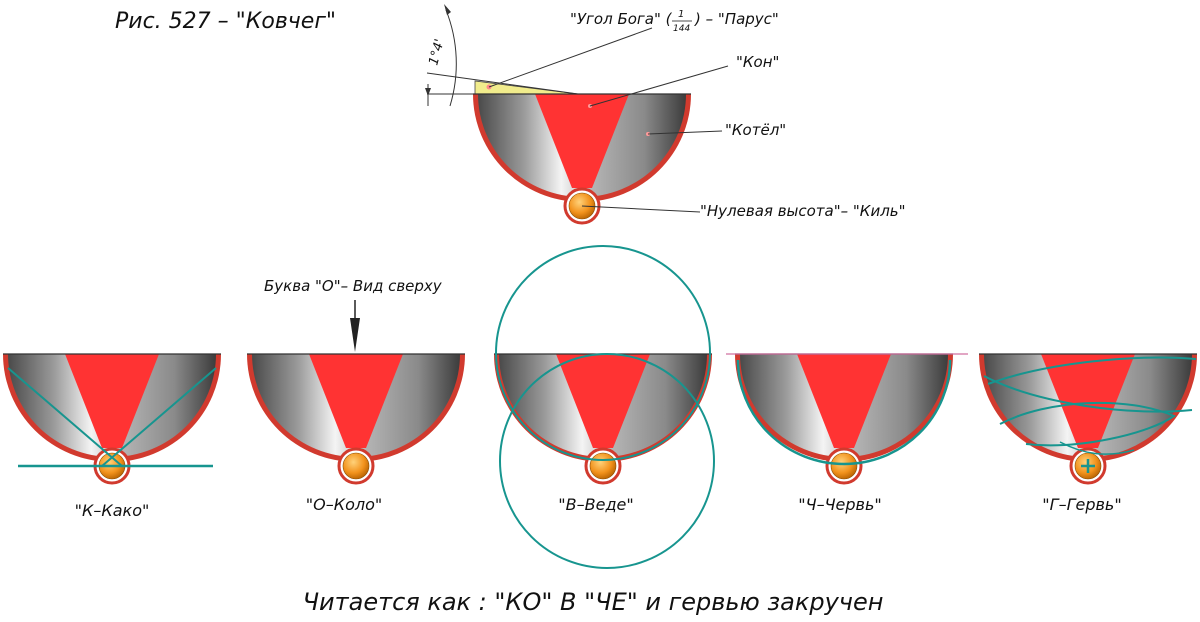  I want to click on caption-kolo: "О–Коло", so click(344, 504).